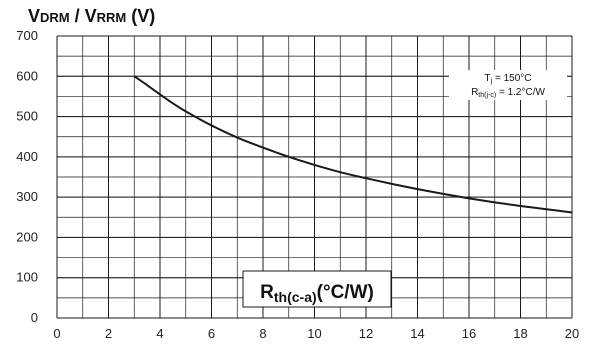 The height and width of the screenshot is (344, 590). I want to click on annotation-rth-main: R, so click(474, 92).